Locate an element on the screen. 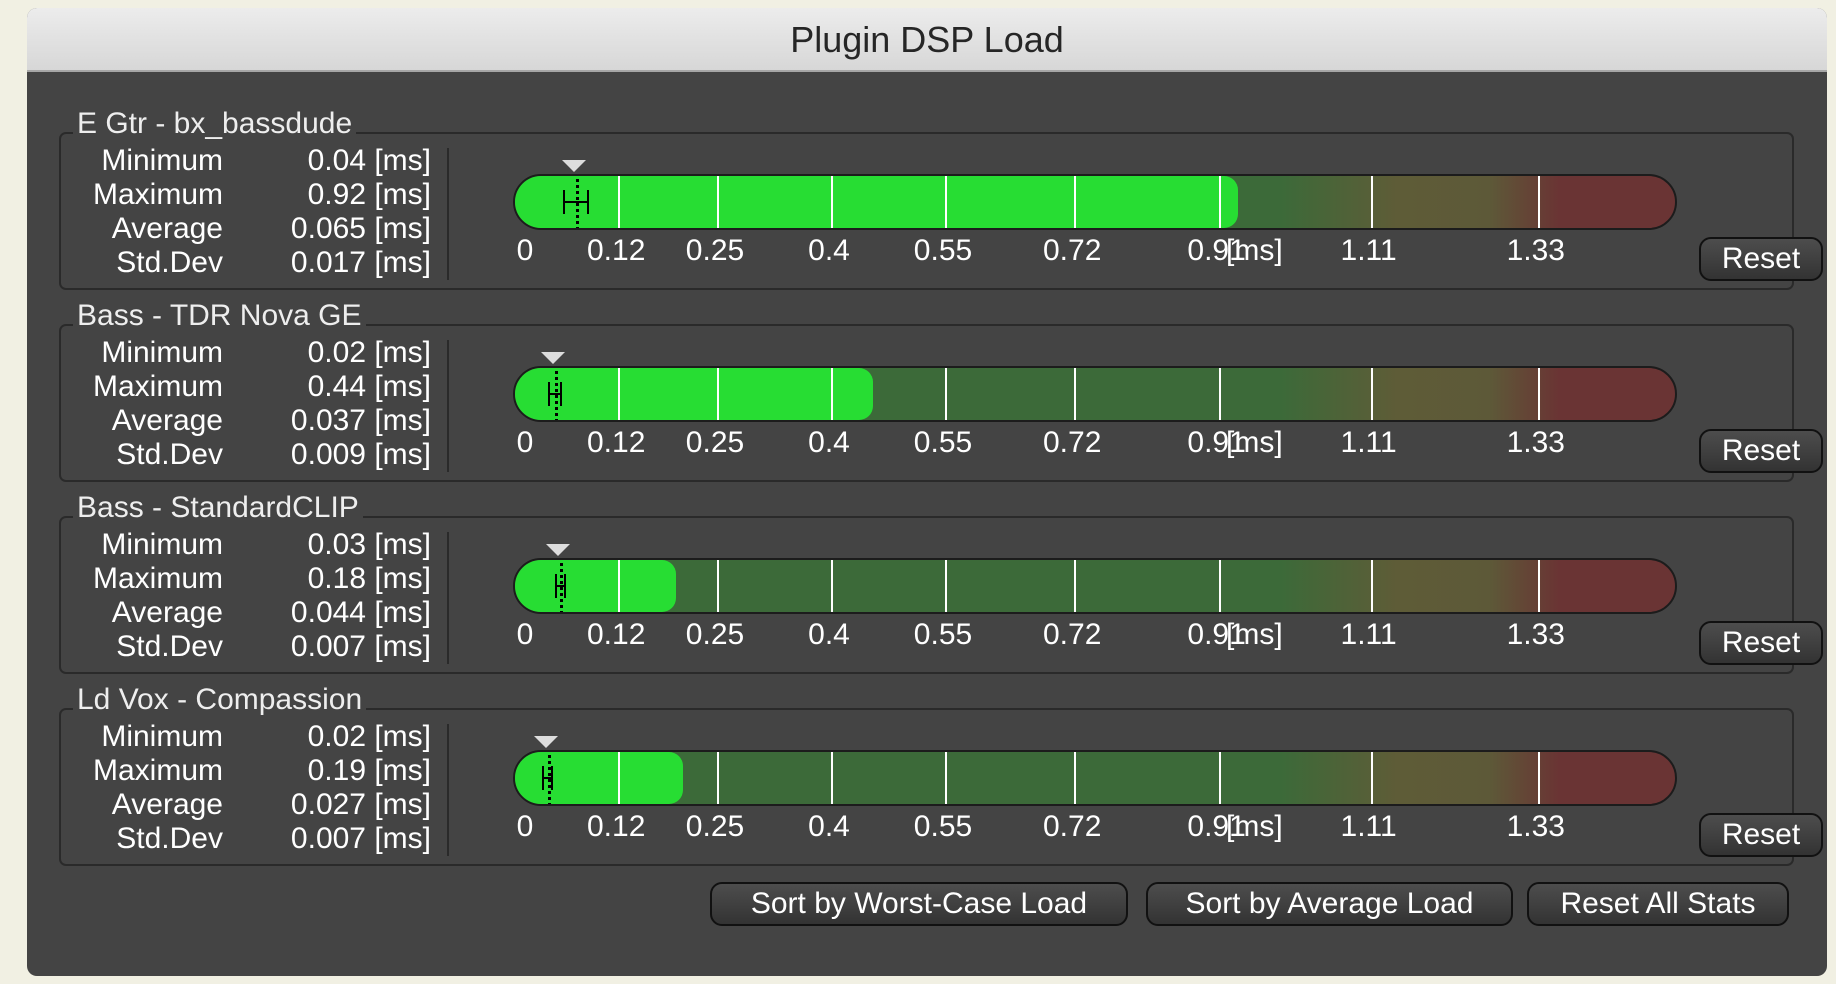 The height and width of the screenshot is (984, 1836). stddev-value: 0.009 [ms] is located at coordinates (360, 454).